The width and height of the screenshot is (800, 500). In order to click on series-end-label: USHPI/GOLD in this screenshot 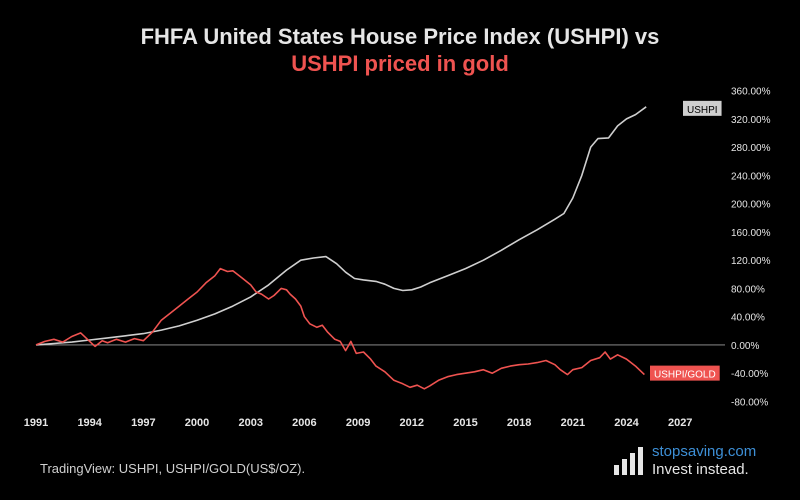, I will do `click(685, 373)`.